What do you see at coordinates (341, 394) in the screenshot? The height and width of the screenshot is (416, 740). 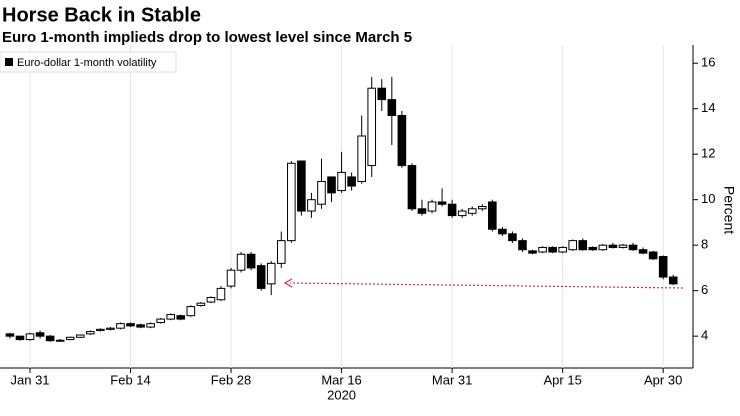 I see `year-label: 2020` at bounding box center [341, 394].